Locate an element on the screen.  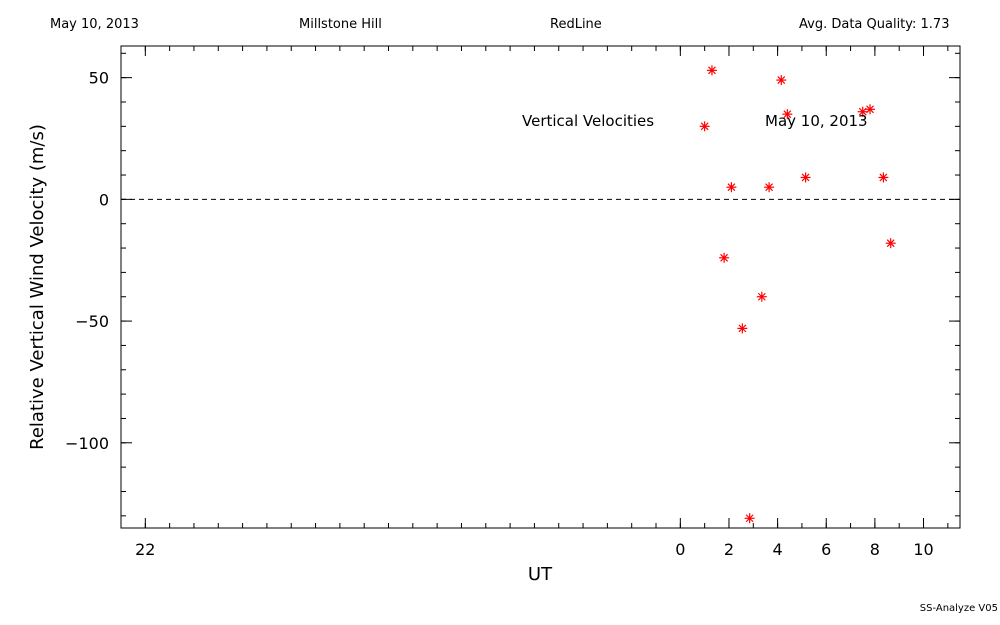
x-tick-label: 0 is located at coordinates (680, 549).